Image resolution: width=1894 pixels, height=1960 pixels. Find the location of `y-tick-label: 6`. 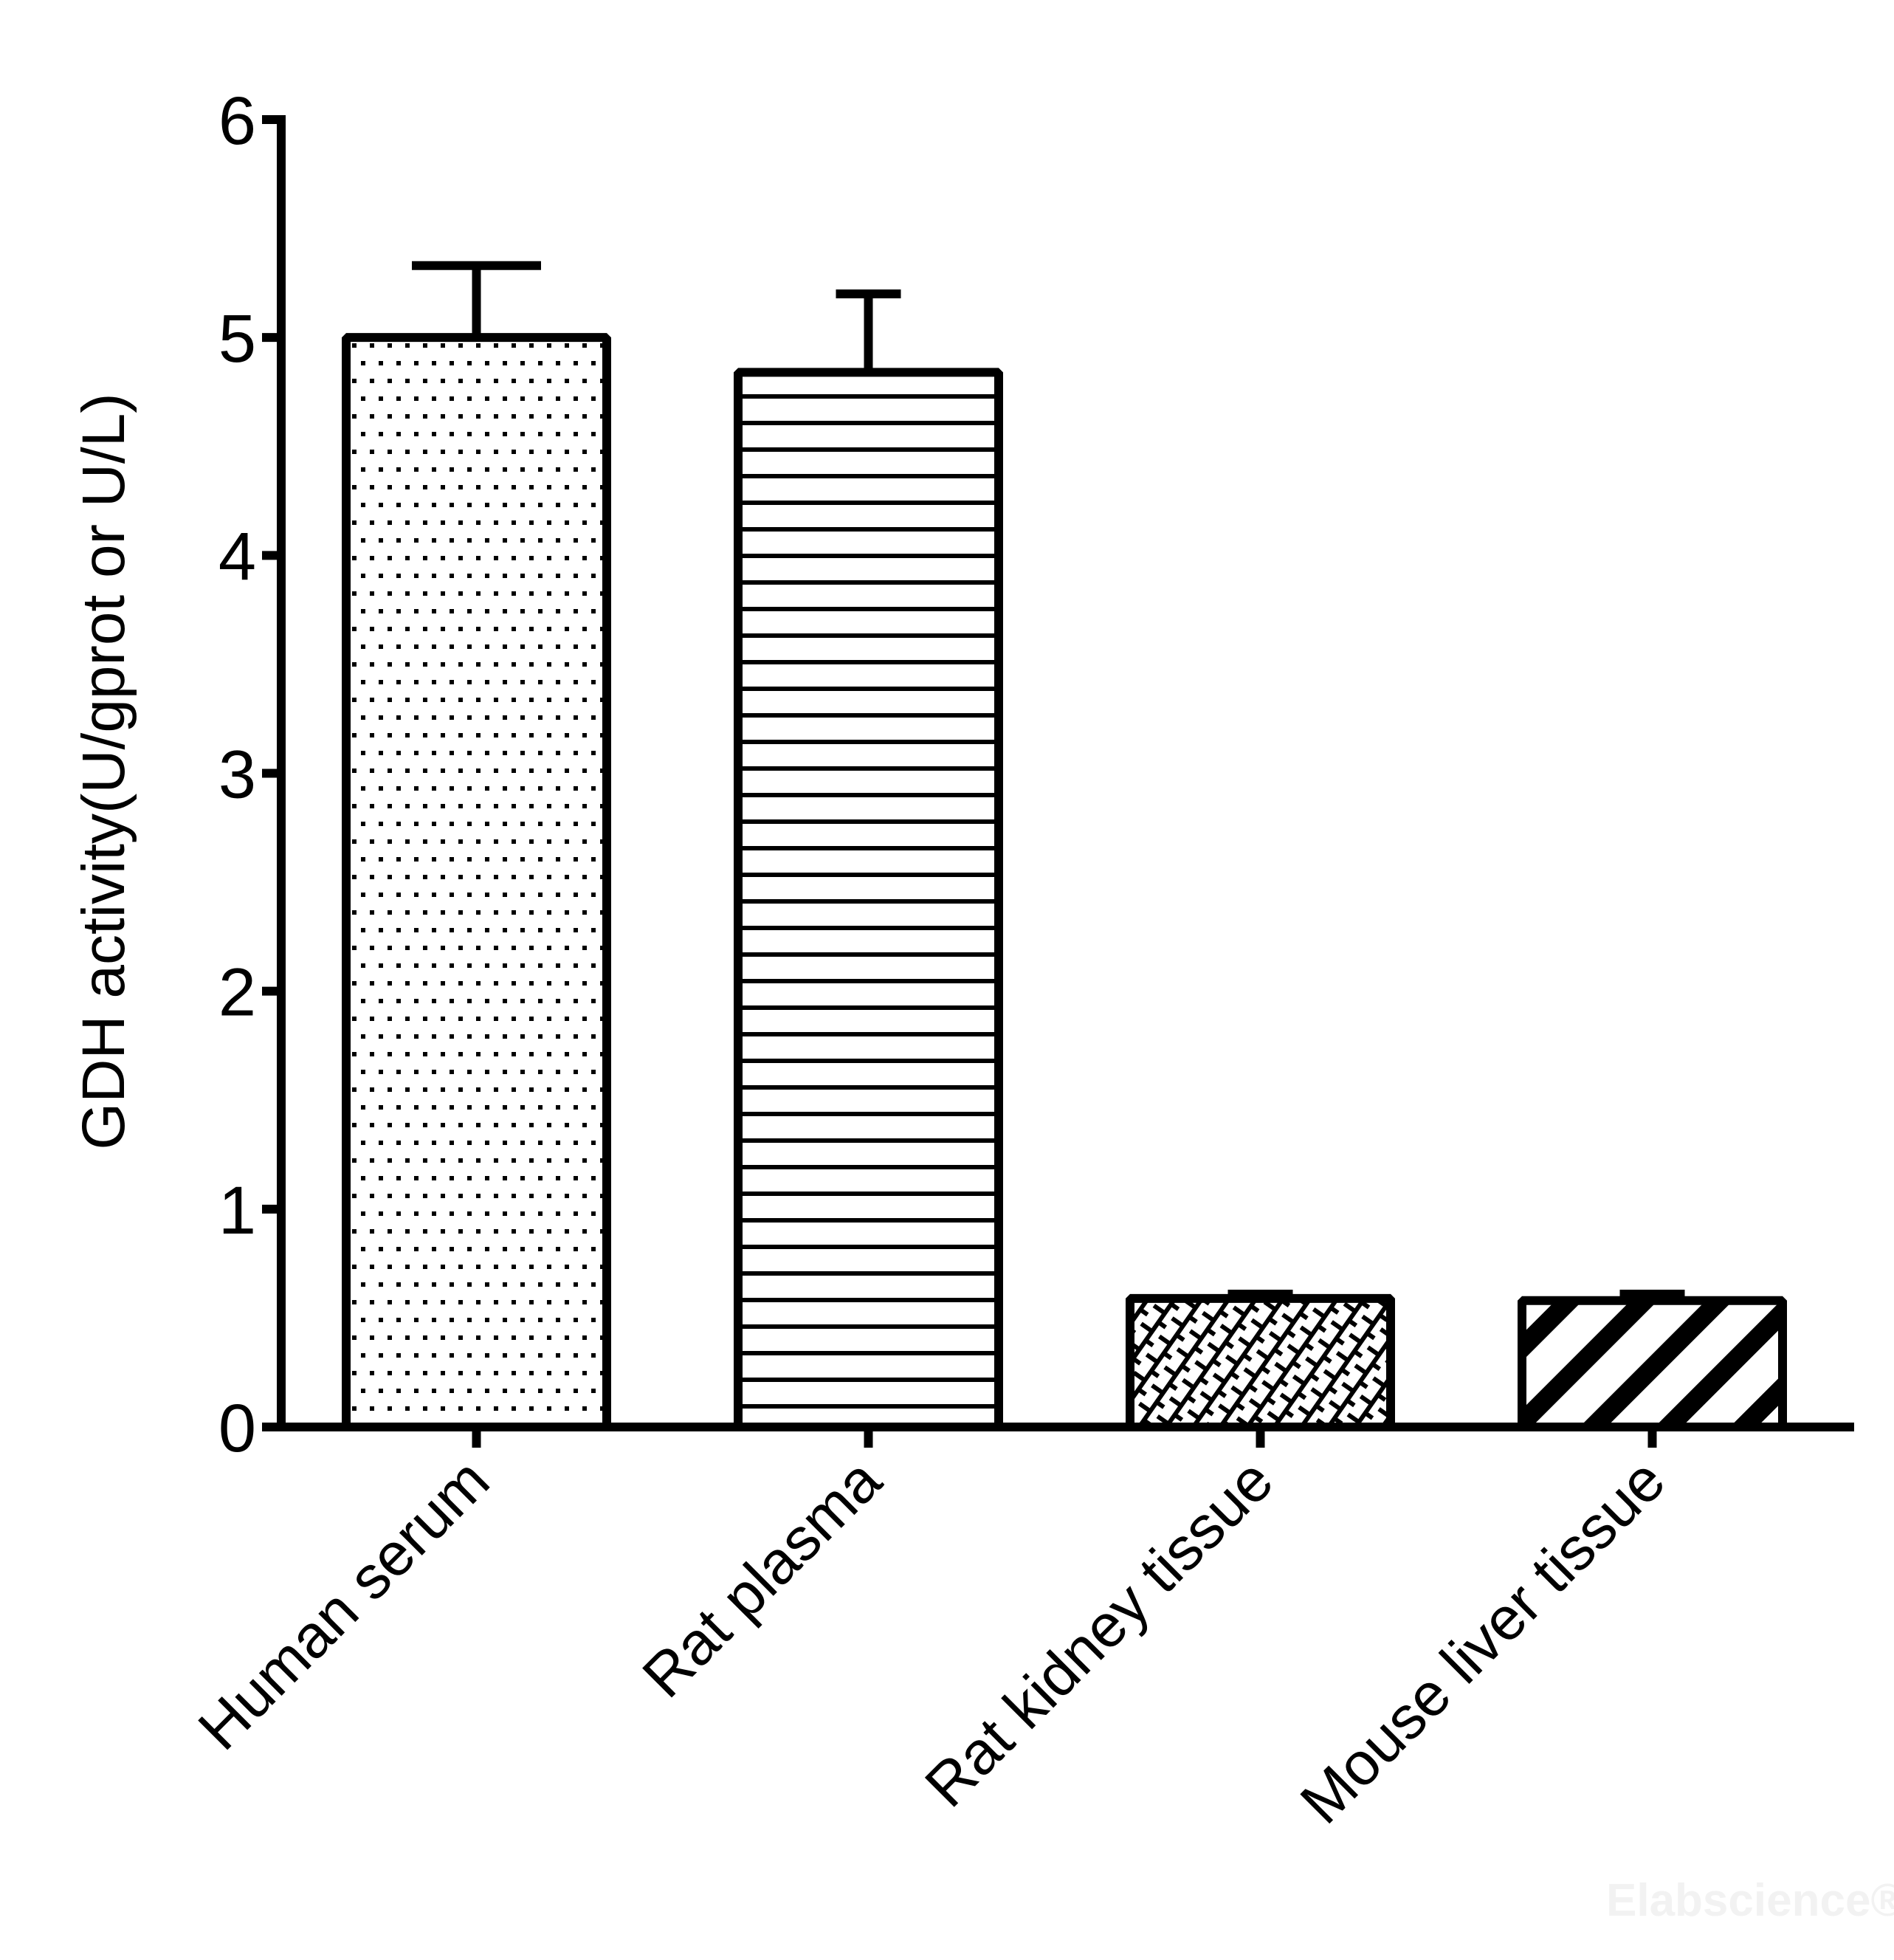

y-tick-label: 6 is located at coordinates (237, 121).